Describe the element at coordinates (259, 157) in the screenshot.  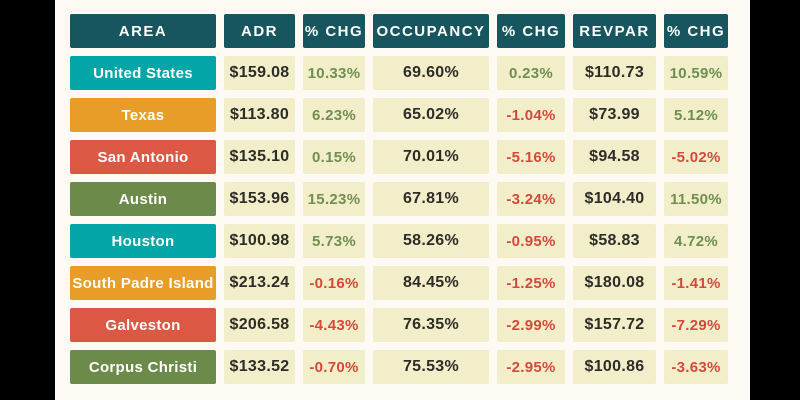
I see `adr-cell: $135.10` at that location.